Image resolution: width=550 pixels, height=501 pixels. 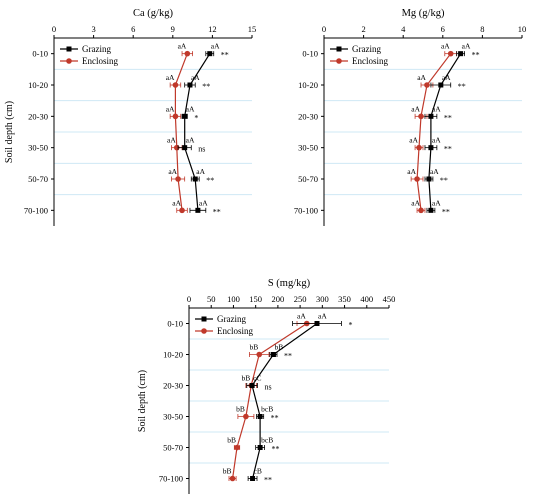 What do you see at coordinates (198, 127) in the screenshot?
I see `series-grazing: aA aA aA aA aA aA` at bounding box center [198, 127].